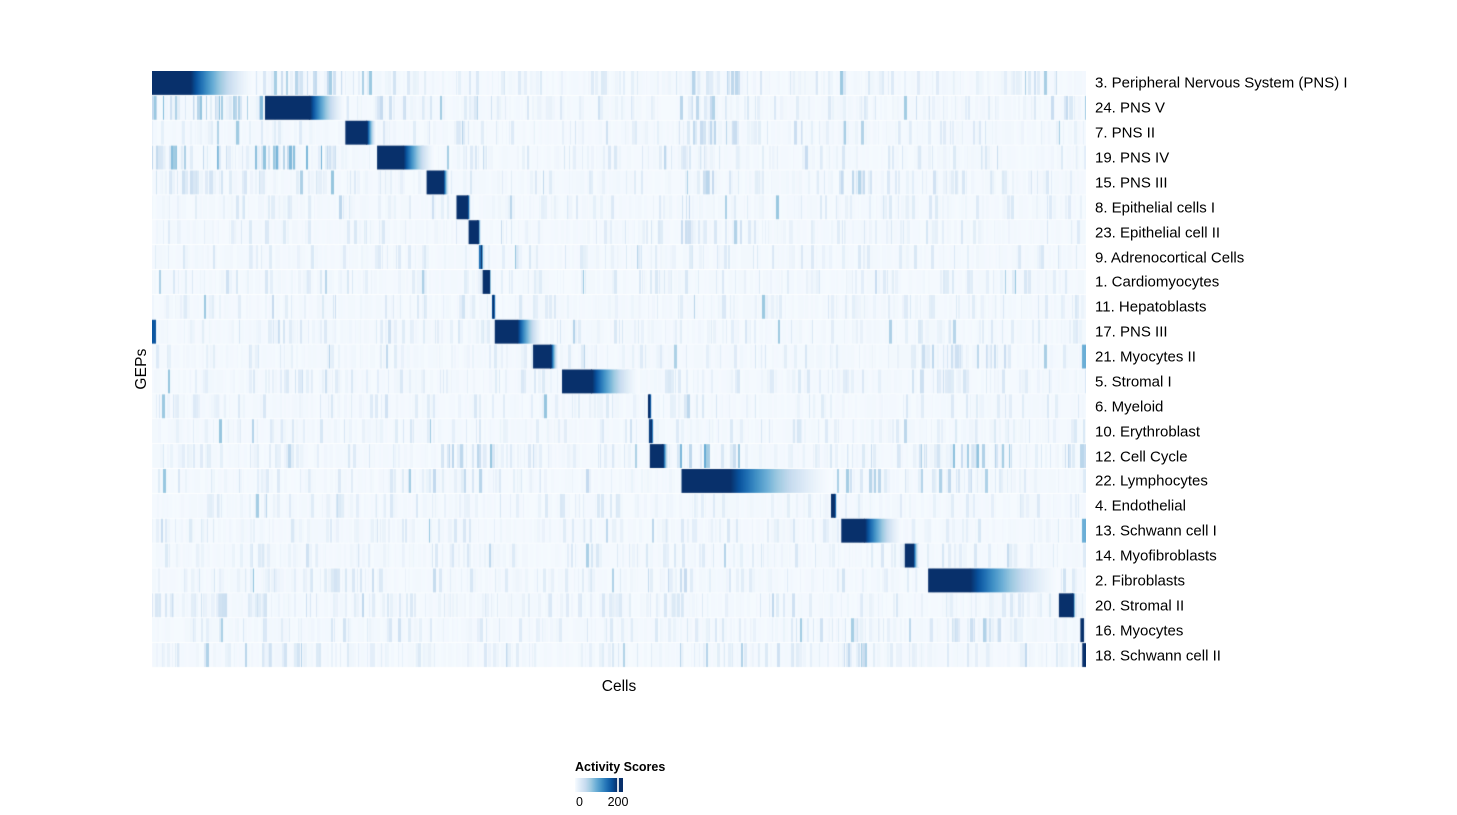 The height and width of the screenshot is (815, 1457). I want to click on legend-min-label: 0, so click(579, 802).